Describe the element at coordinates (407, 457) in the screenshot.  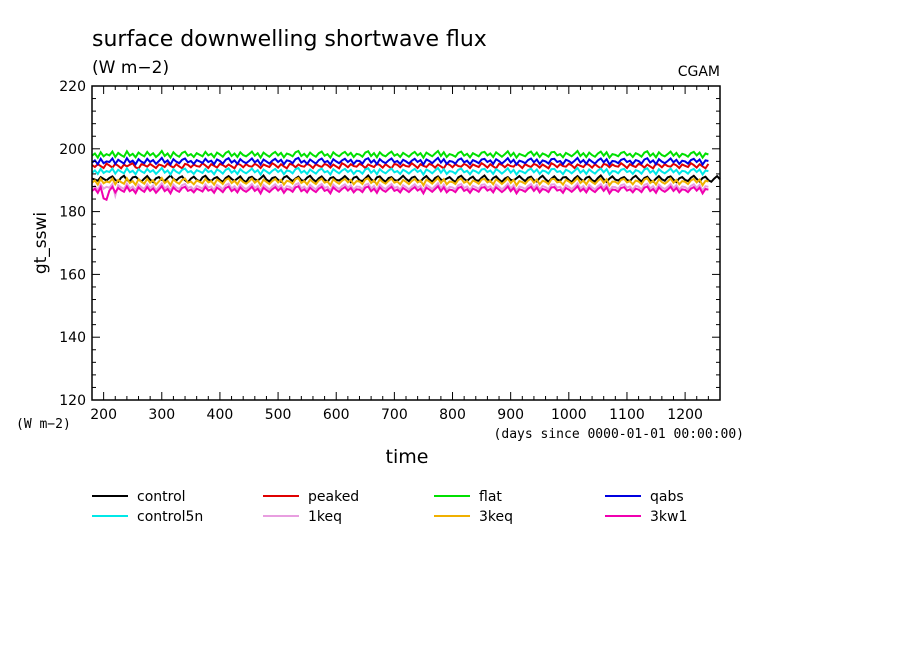
I see `x-axis-label: time` at that location.